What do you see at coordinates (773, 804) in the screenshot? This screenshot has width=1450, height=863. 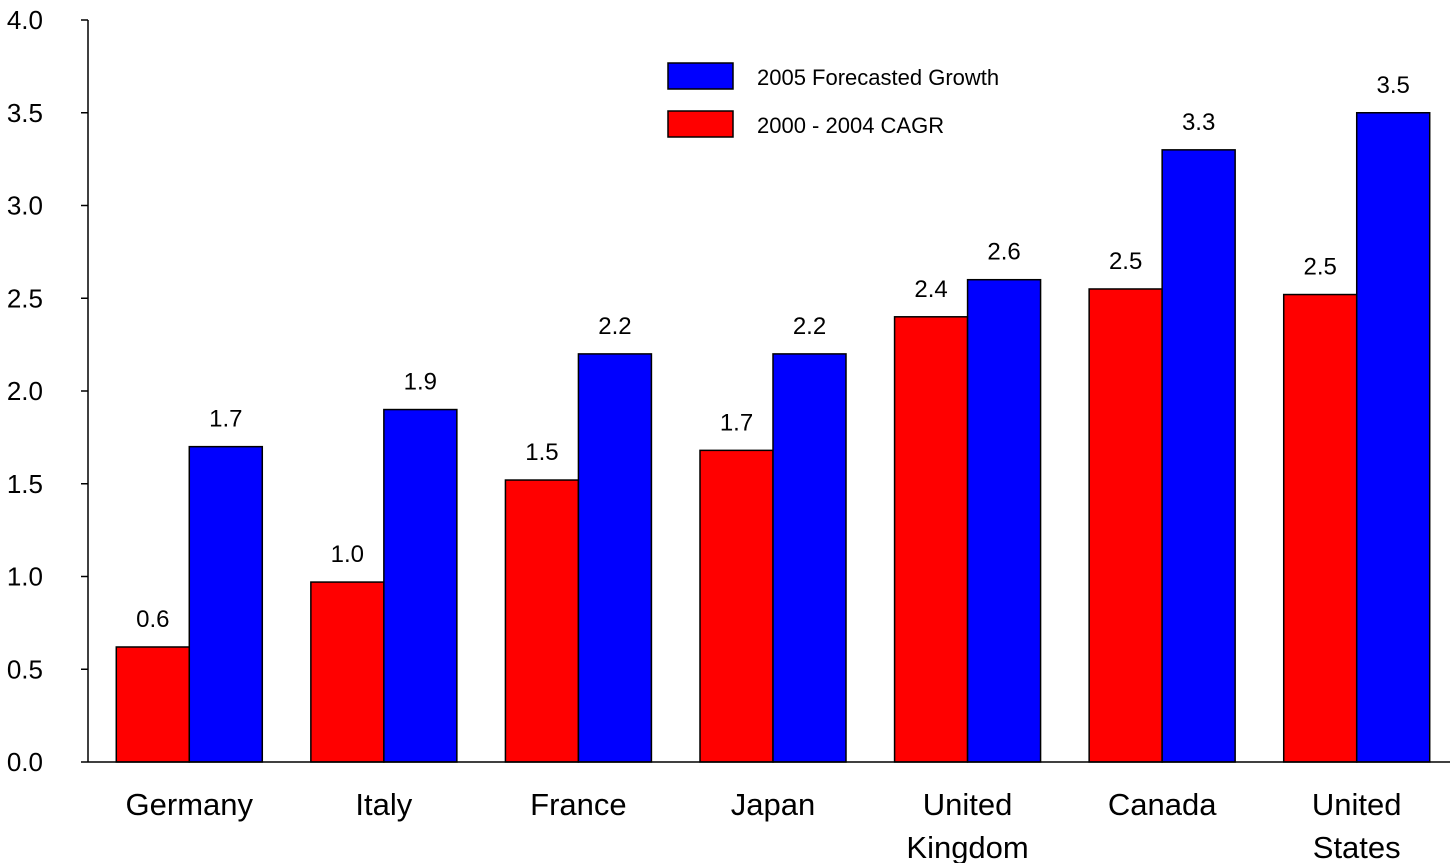 I see `x-category-label: Japan` at bounding box center [773, 804].